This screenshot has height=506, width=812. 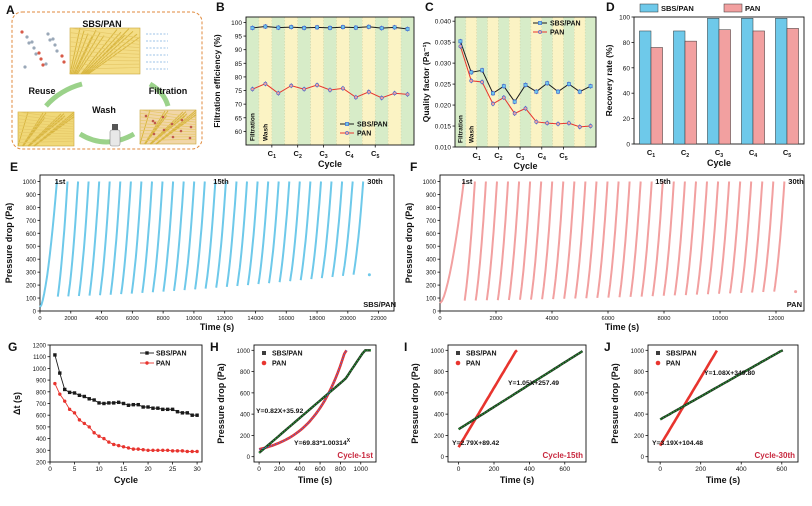 I want to click on cycle-subscript: 1, so click(x=479, y=159).